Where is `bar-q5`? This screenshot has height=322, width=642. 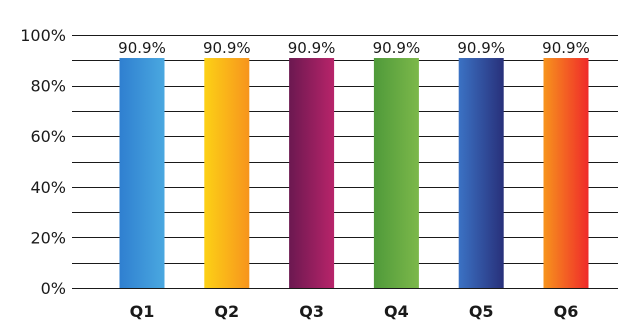
bar-q5 is located at coordinates (481, 173).